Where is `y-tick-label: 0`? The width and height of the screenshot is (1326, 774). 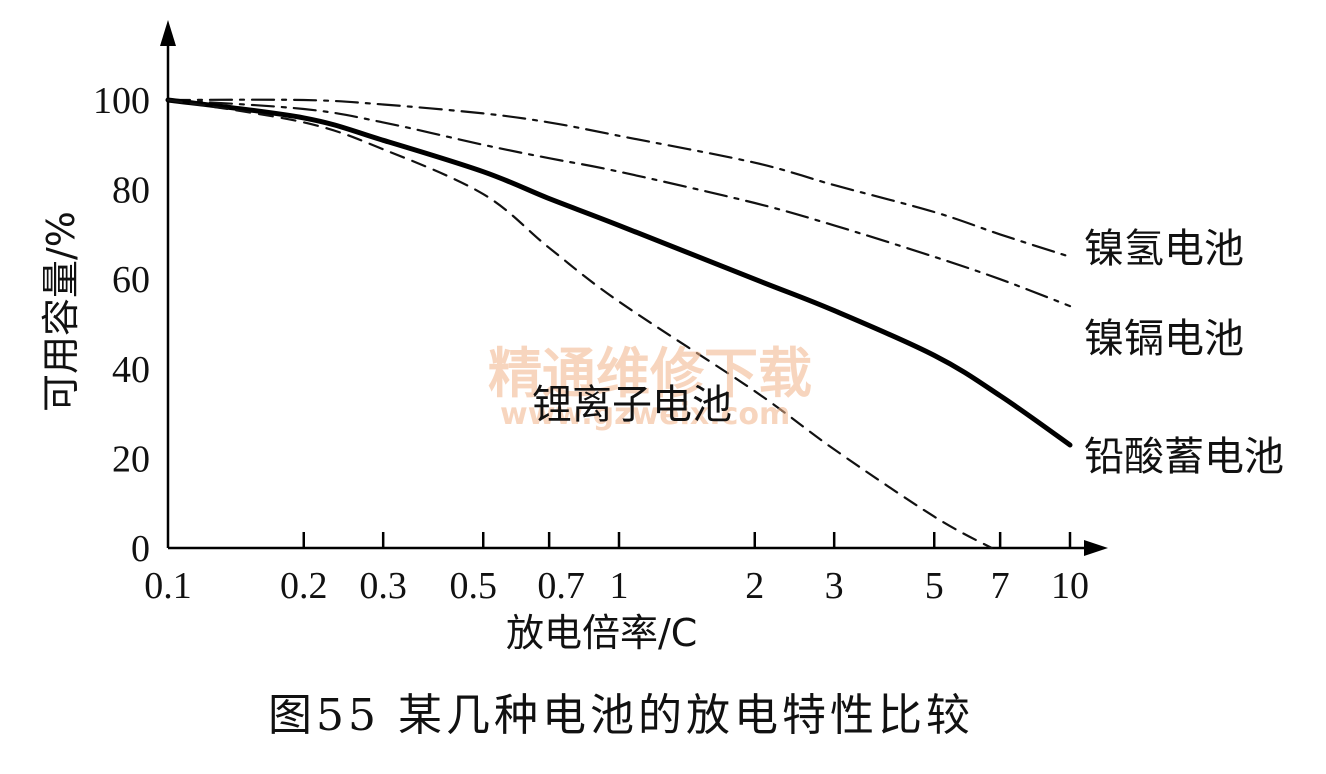
y-tick-label: 0 is located at coordinates (140, 549).